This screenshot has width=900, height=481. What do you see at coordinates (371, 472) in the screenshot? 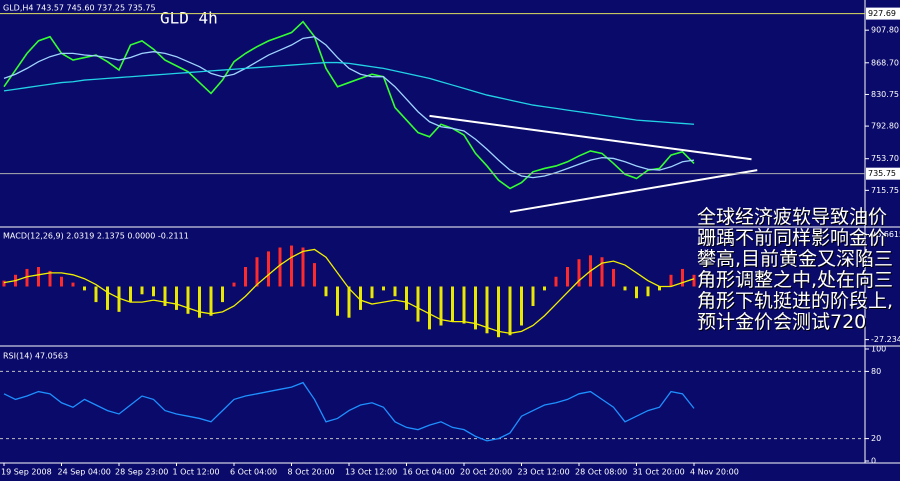
I see `x-tick-label: 13 Oct 12:00` at bounding box center [371, 472].